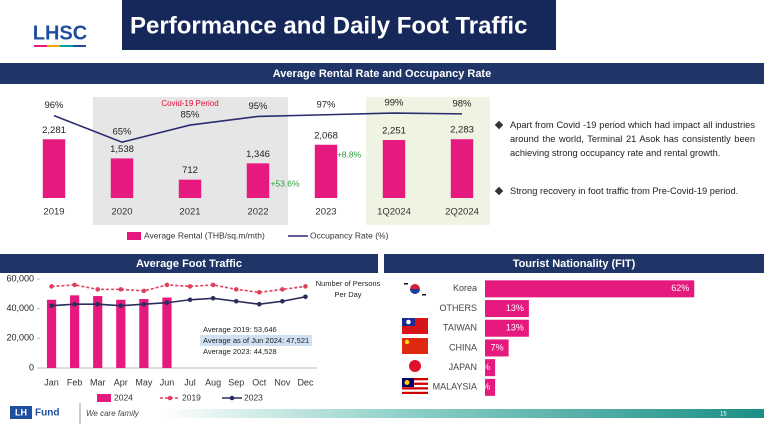 The width and height of the screenshot is (764, 428). What do you see at coordinates (497, 347) in the screenshot?
I see `bar-value-label: 7%` at bounding box center [497, 347].